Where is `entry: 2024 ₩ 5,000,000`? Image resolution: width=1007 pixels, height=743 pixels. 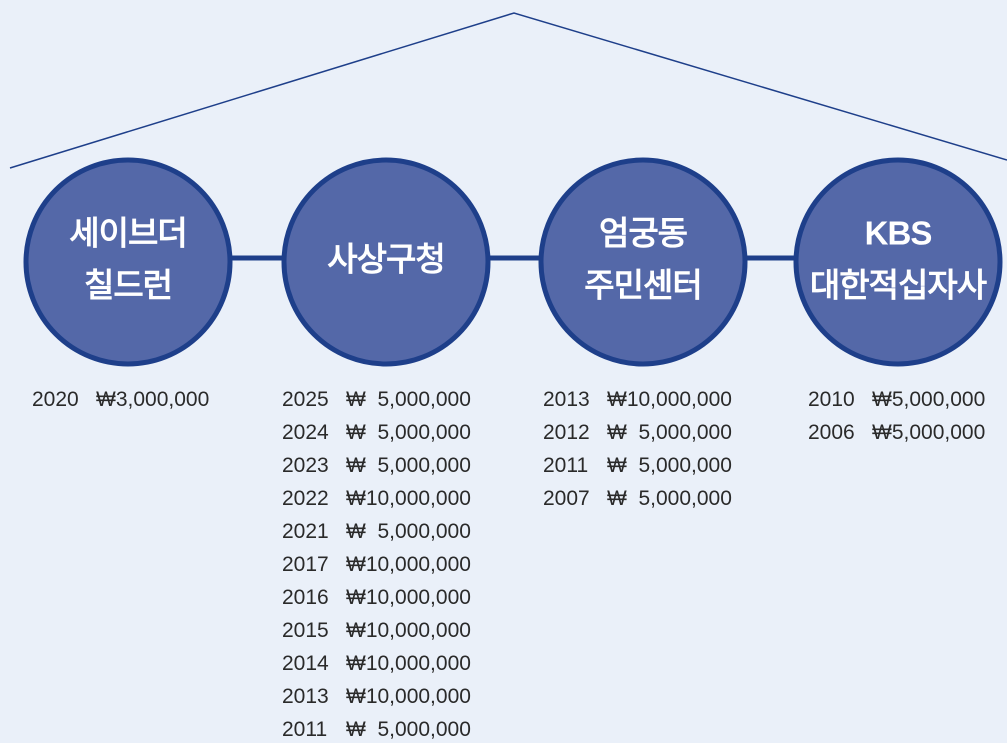
entry: 2024 ₩ 5,000,000 is located at coordinates (376, 432).